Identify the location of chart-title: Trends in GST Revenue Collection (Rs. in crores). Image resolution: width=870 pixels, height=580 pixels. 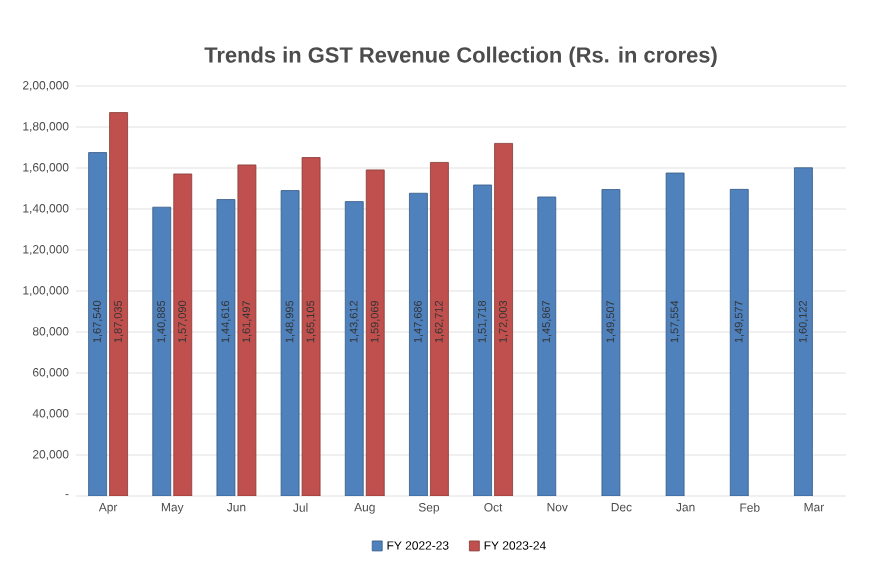
(460, 56).